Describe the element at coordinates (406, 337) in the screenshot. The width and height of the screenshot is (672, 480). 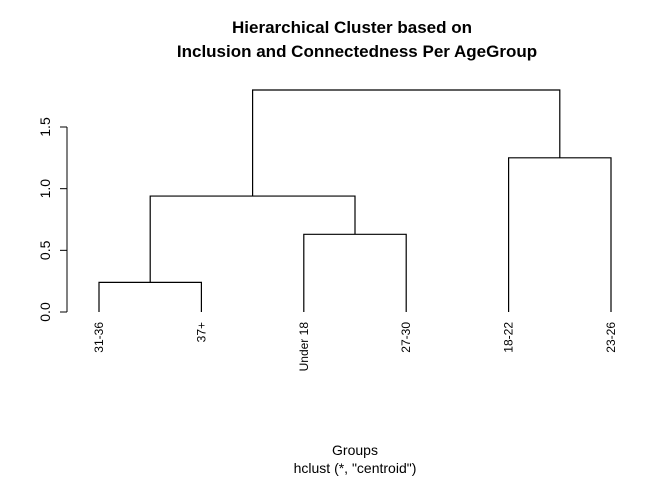
I see `leaf-label: 27-30` at that location.